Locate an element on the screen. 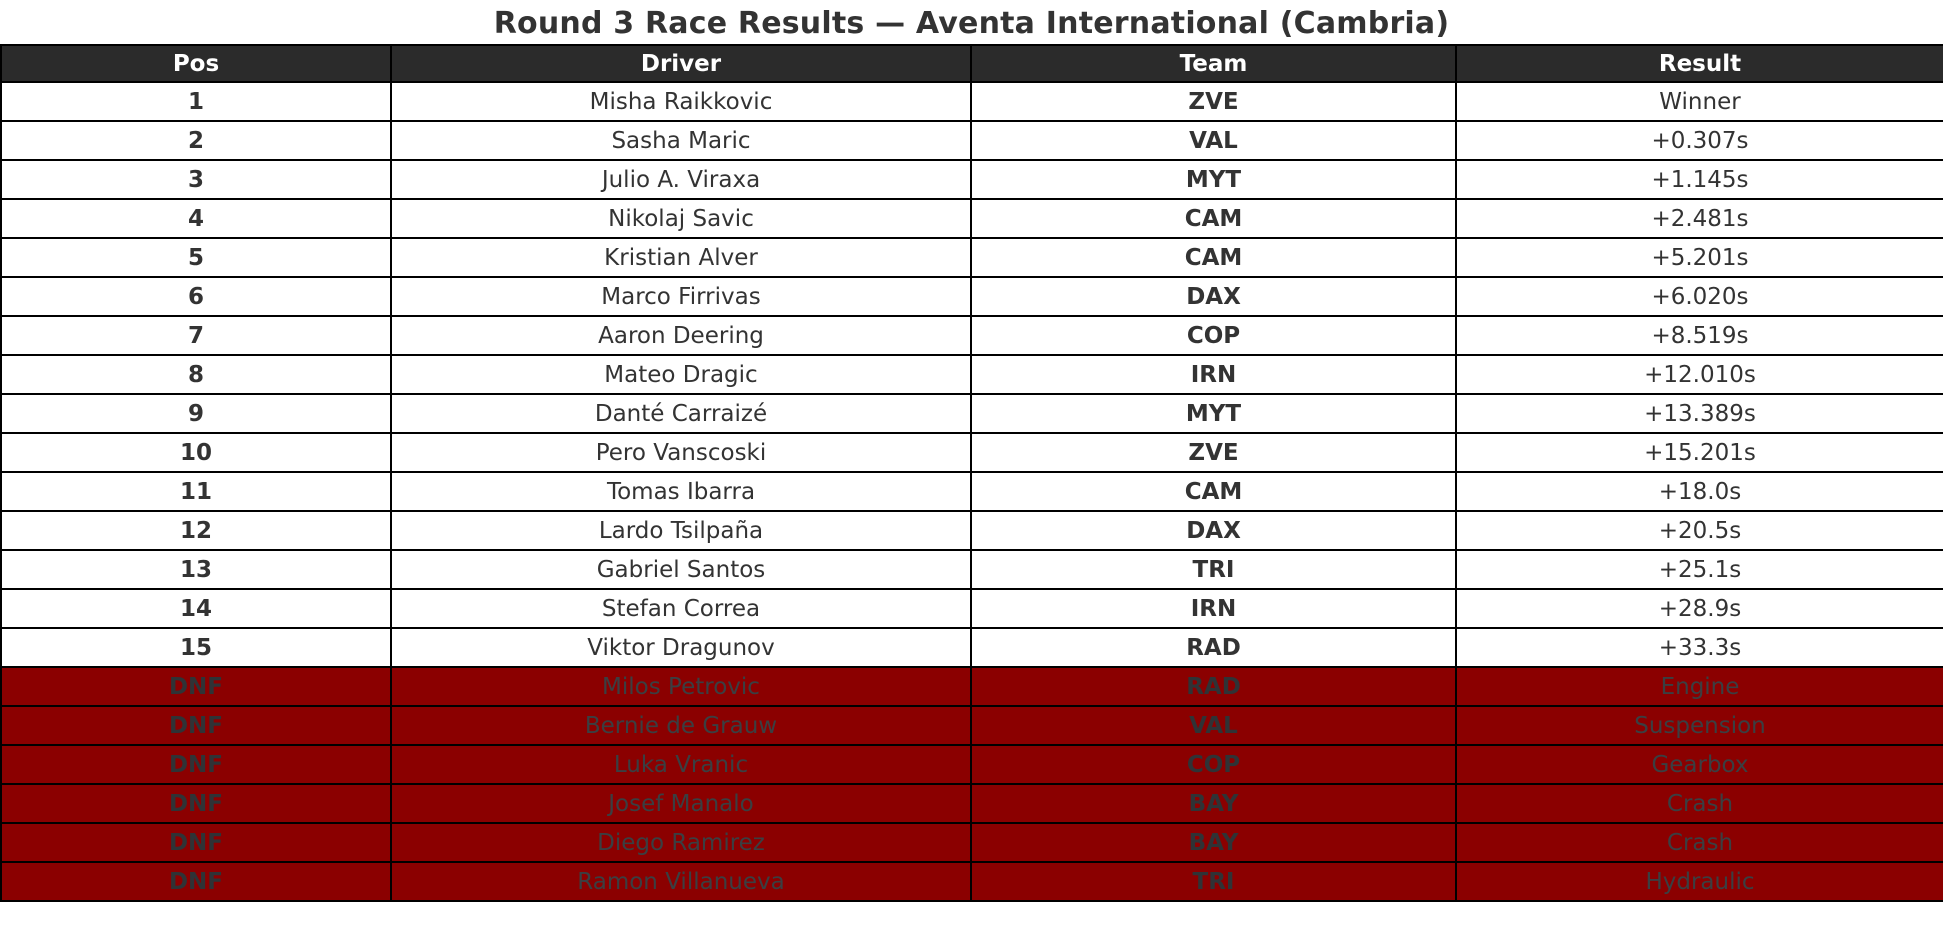 The width and height of the screenshot is (1943, 937). cell-driver: Mateo Dragic is located at coordinates (681, 374).